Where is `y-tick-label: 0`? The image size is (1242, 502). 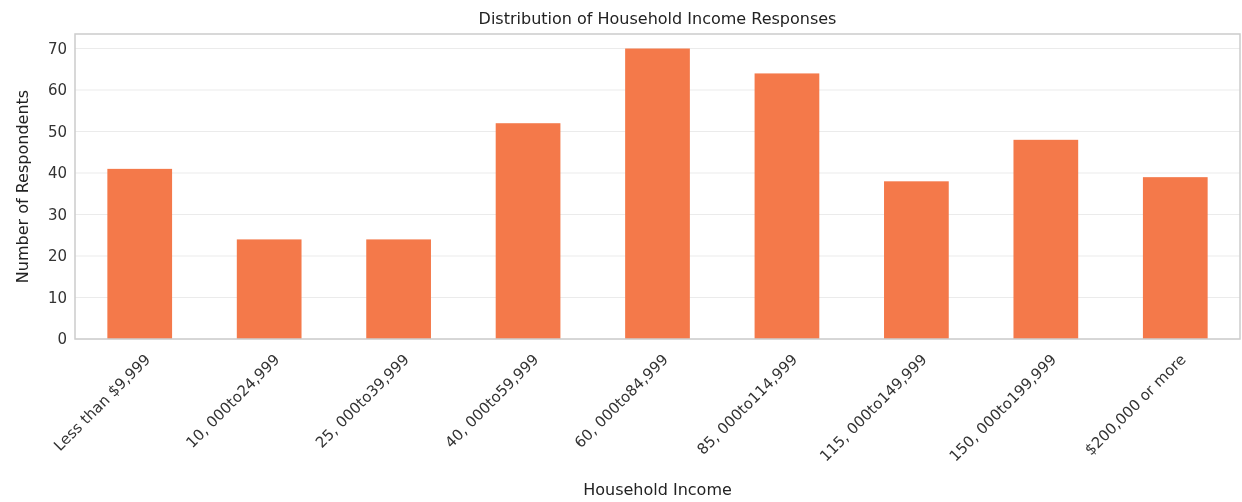
y-tick-label: 0 is located at coordinates (62, 339).